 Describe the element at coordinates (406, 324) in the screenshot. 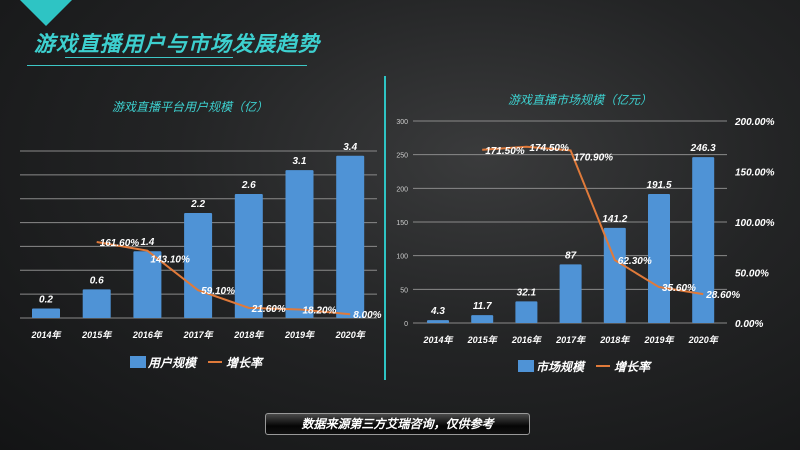

I see `y-tick-label: 0` at that location.